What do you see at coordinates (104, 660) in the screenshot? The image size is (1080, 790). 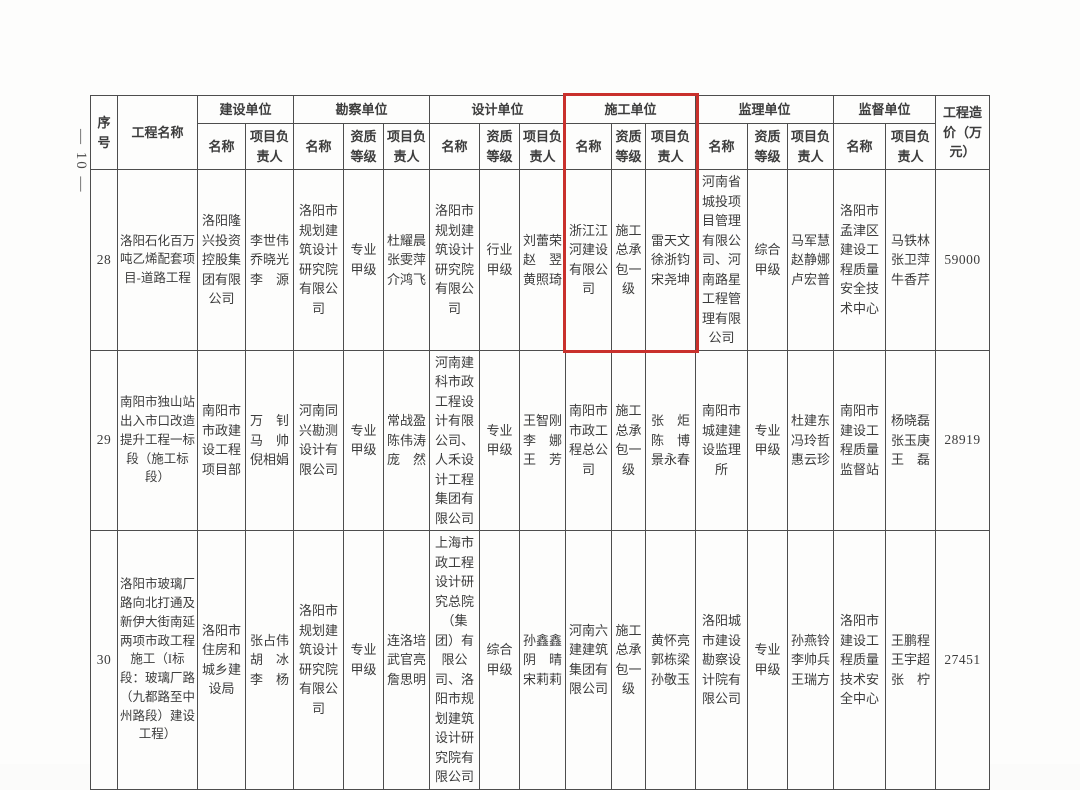 I see `r30-no: 30` at bounding box center [104, 660].